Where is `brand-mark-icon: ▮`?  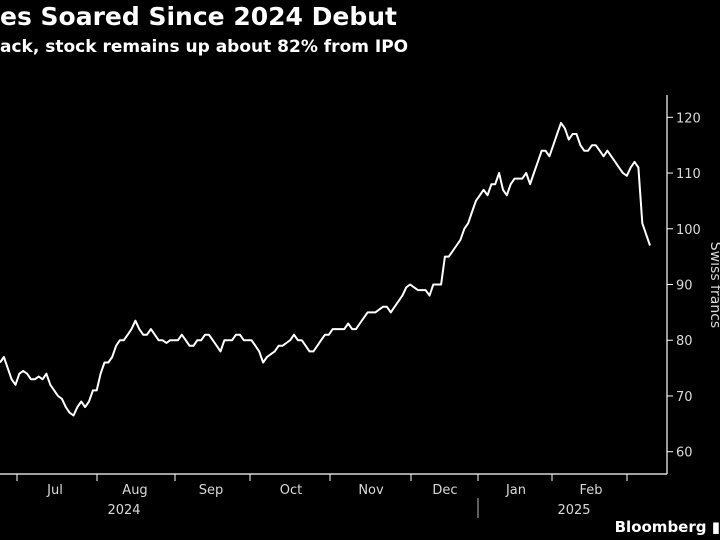
brand-mark-icon: ▮ is located at coordinates (715, 527).